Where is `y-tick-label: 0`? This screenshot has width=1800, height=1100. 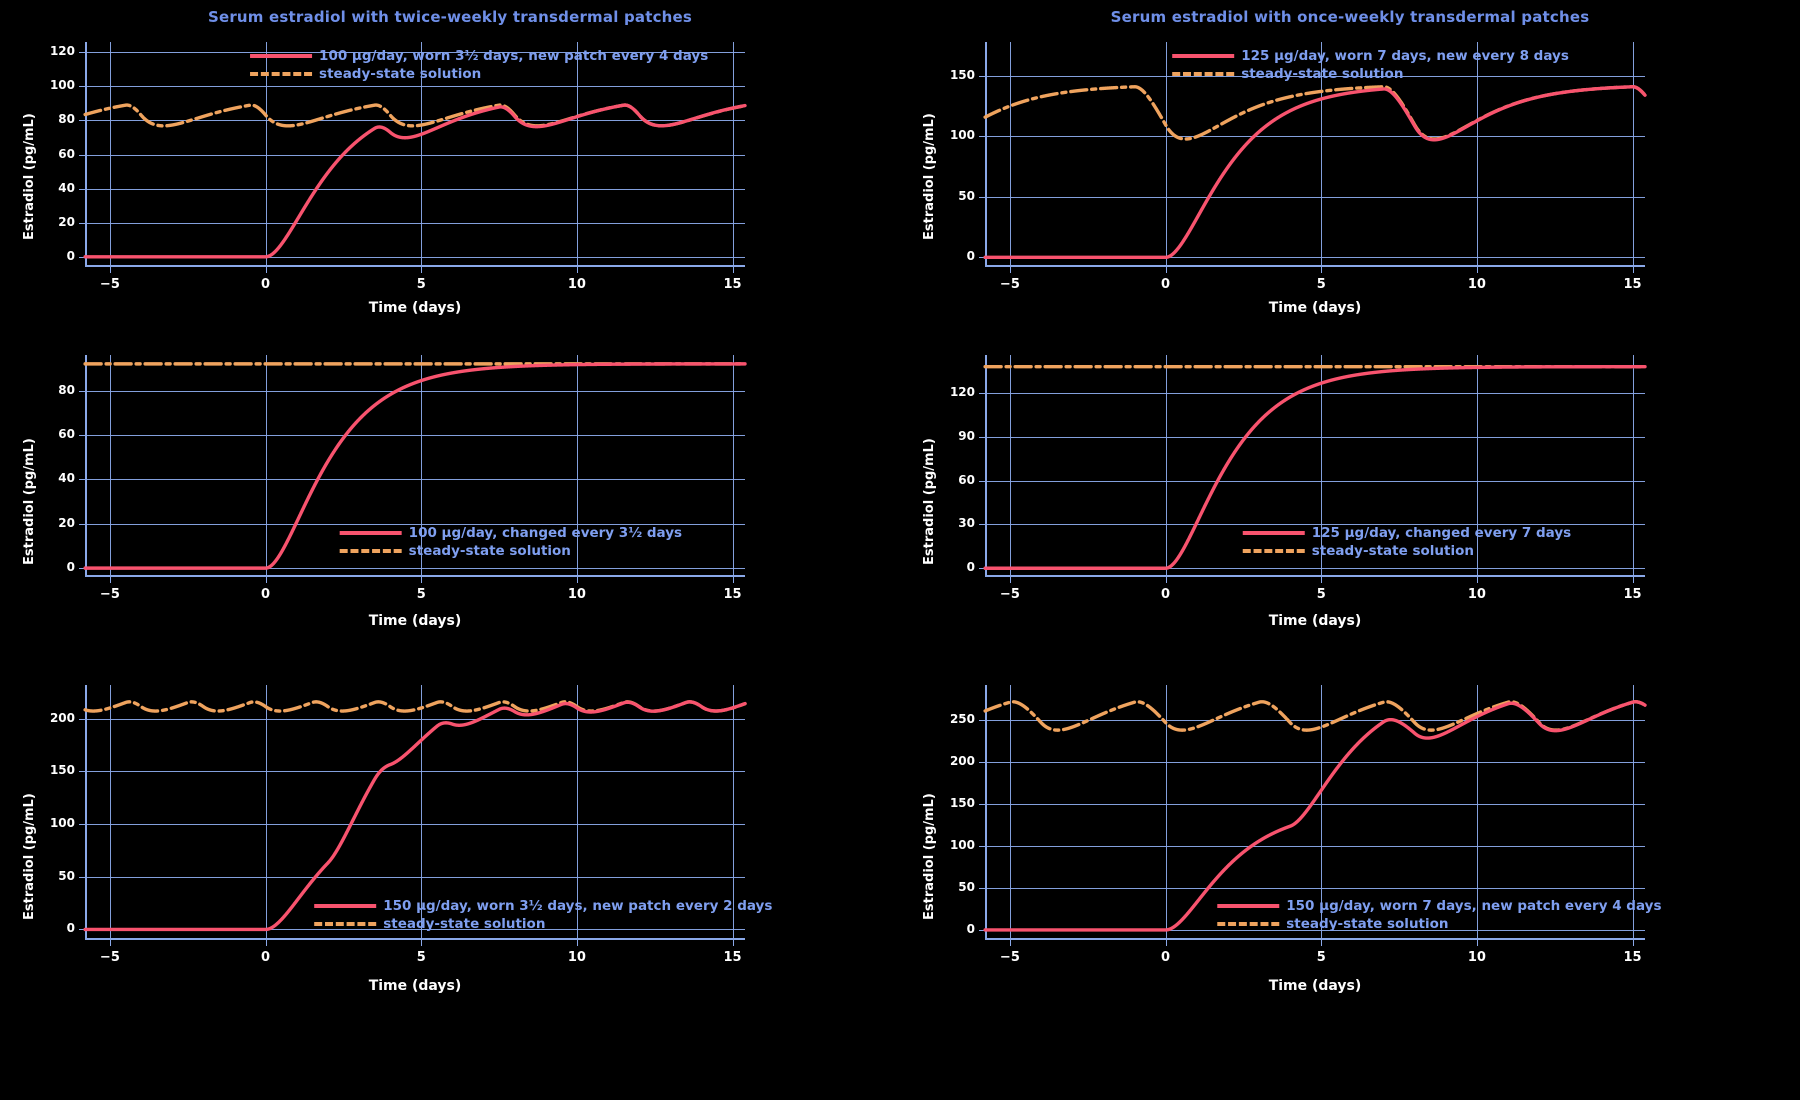 y-tick-label: 0 is located at coordinates (970, 928).